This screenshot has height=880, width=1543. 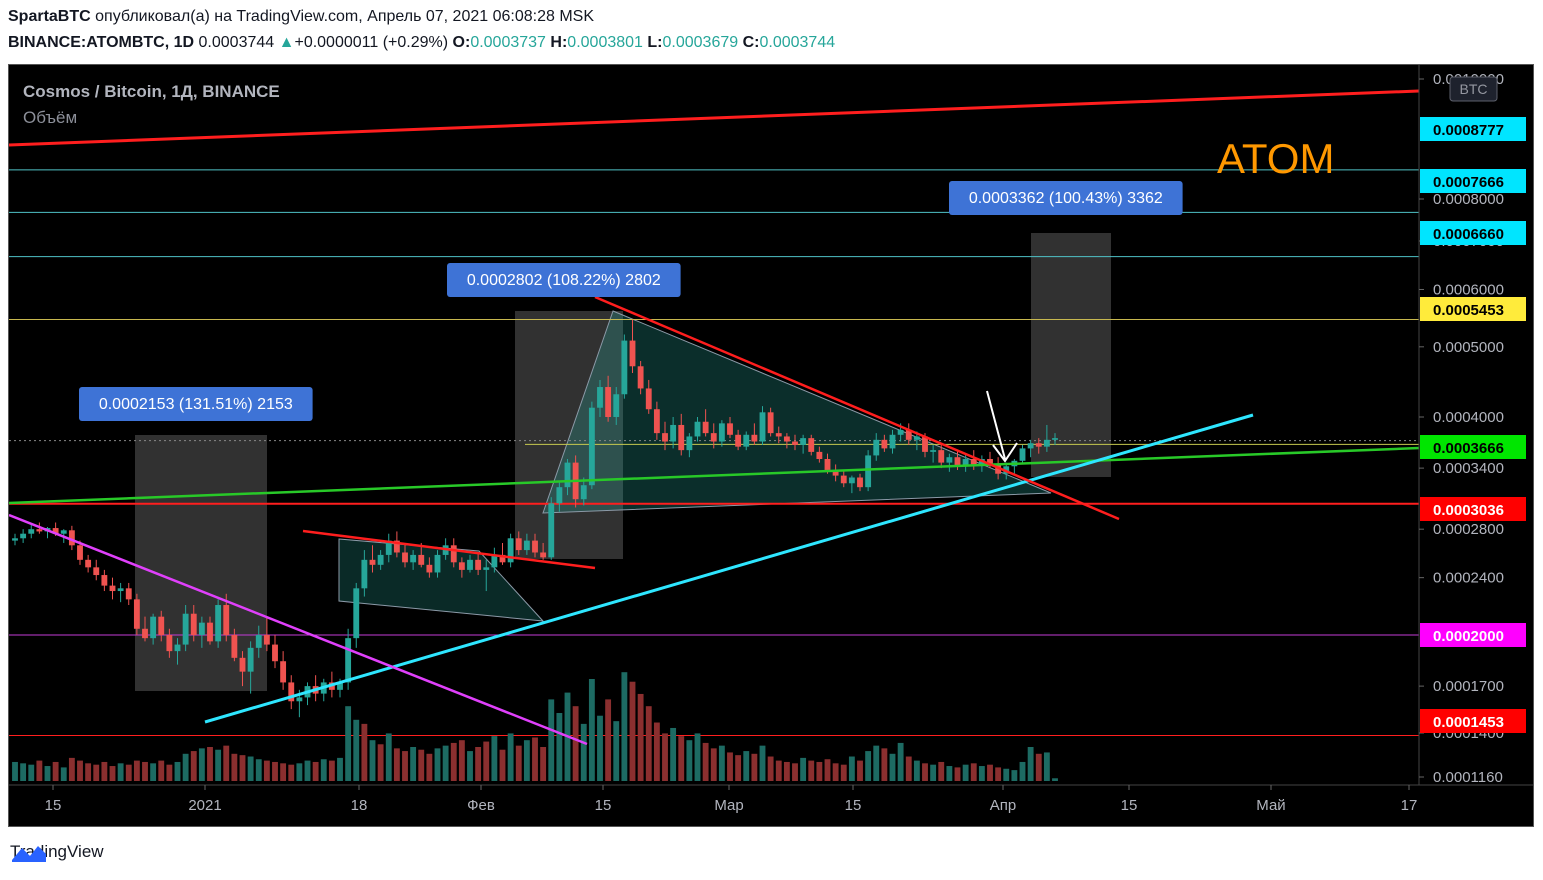 What do you see at coordinates (564, 280) in the screenshot?
I see `measure-label-2: 0.0002802 (108.22%) 2802` at bounding box center [564, 280].